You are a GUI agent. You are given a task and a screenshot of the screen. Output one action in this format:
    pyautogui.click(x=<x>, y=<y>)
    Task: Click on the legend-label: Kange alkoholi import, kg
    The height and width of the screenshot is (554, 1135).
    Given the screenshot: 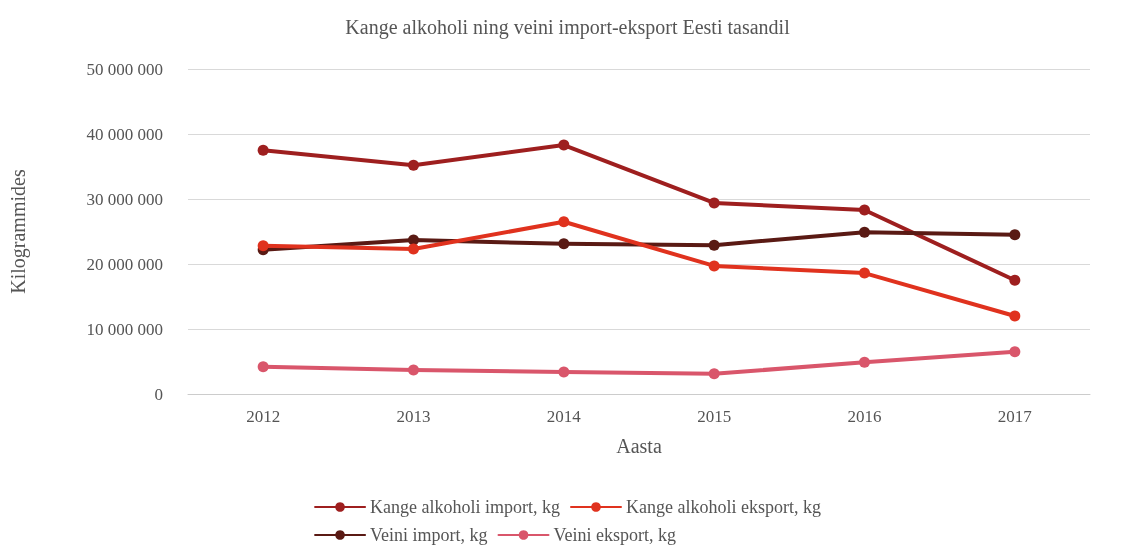 What is the action you would take?
    pyautogui.click(x=465, y=507)
    